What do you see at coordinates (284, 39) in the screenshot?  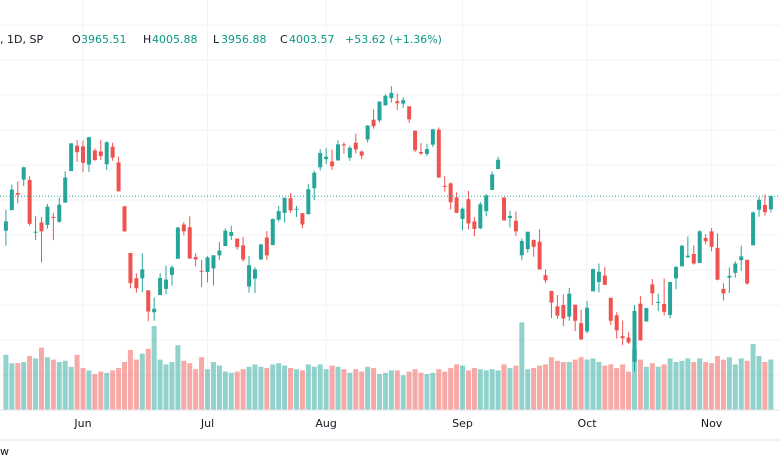 I see `close-label: C` at bounding box center [284, 39].